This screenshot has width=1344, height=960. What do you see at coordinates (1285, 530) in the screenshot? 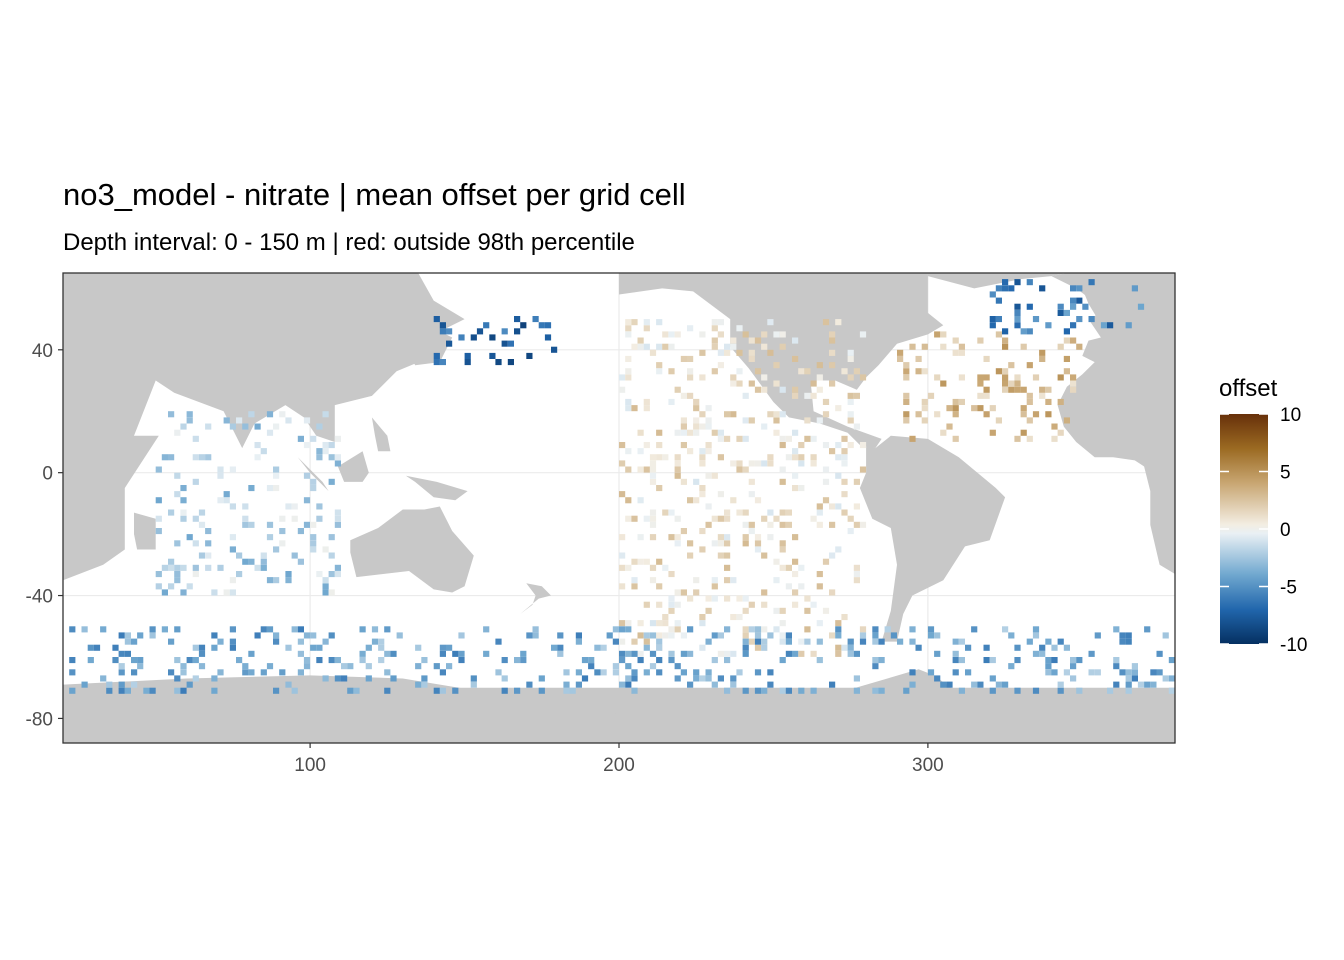
I see `legend-tick-label: 0` at bounding box center [1285, 530].